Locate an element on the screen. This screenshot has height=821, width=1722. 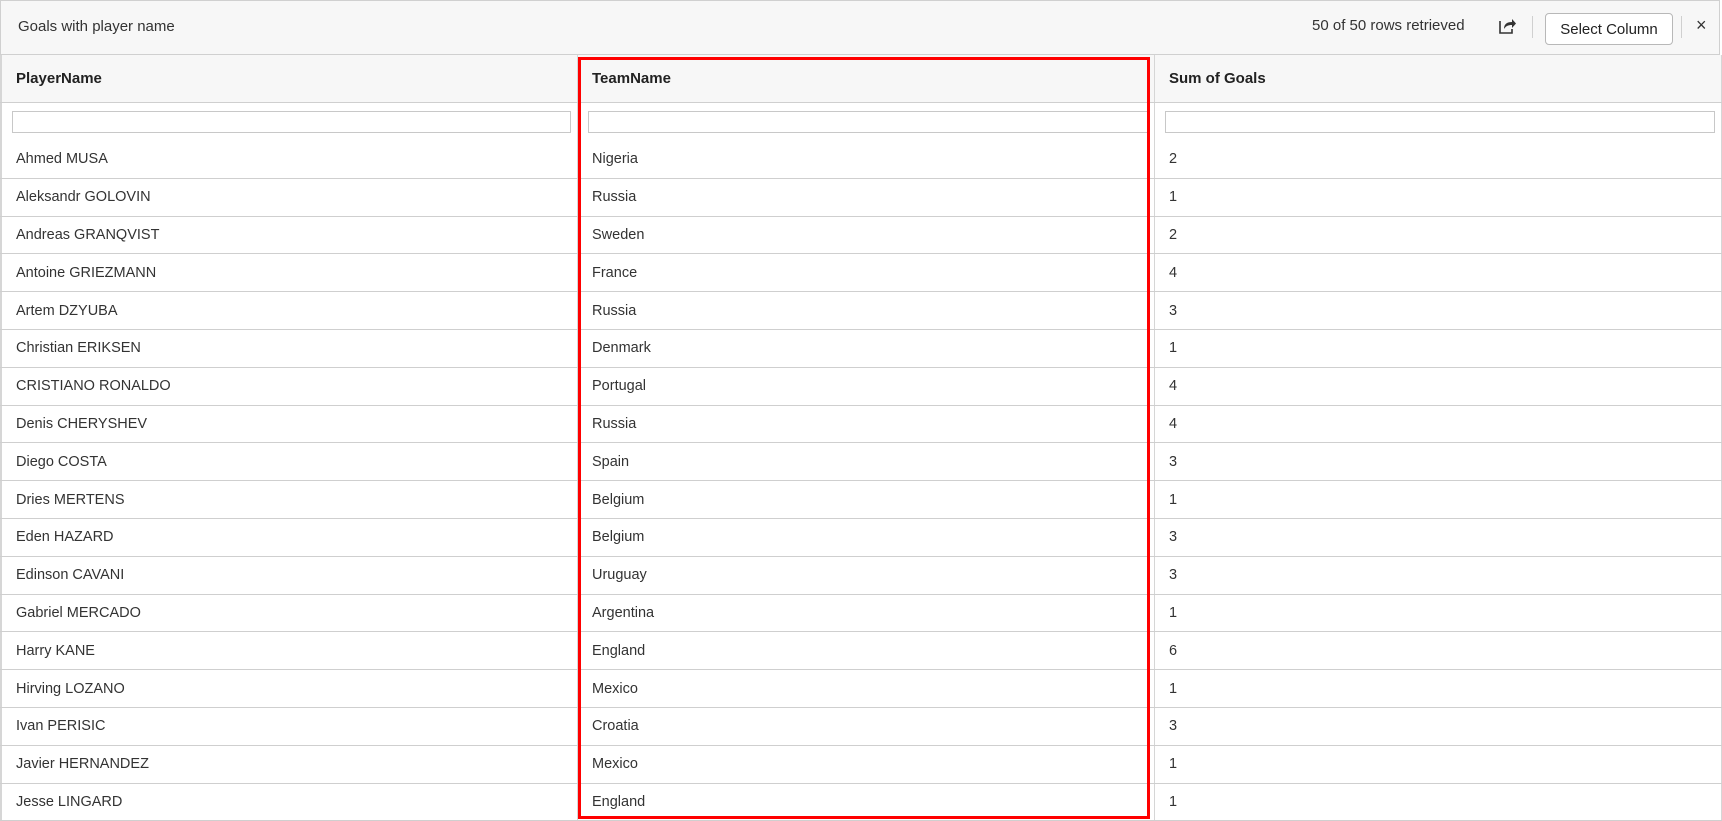
team-name-cell: Argentina is located at coordinates (866, 613).